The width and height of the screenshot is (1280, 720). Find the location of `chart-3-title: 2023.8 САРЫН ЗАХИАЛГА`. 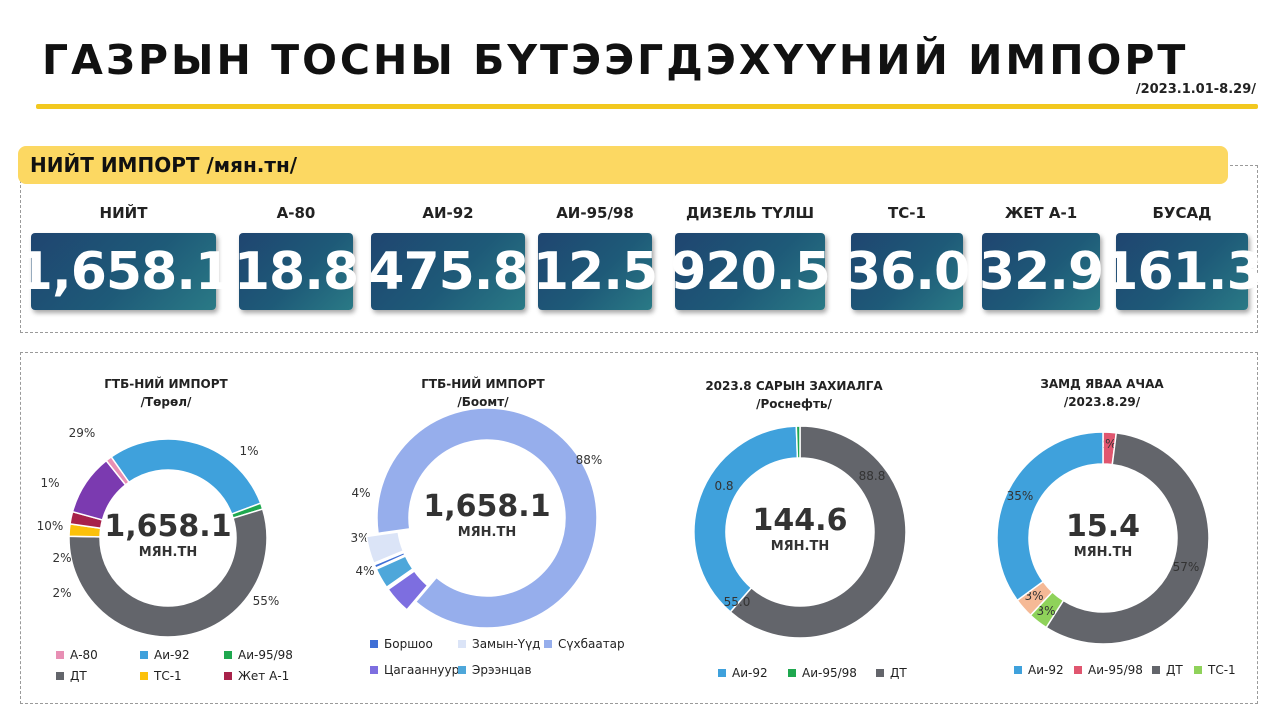

chart-3-title: 2023.8 САРЫН ЗАХИАЛГА is located at coordinates (794, 386).